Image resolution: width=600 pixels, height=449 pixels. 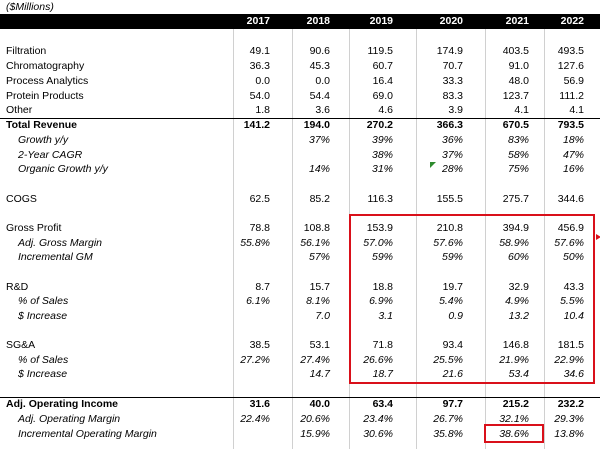 What do you see at coordinates (315, 419) in the screenshot?
I see `cell-2018: 20.6%` at bounding box center [315, 419].